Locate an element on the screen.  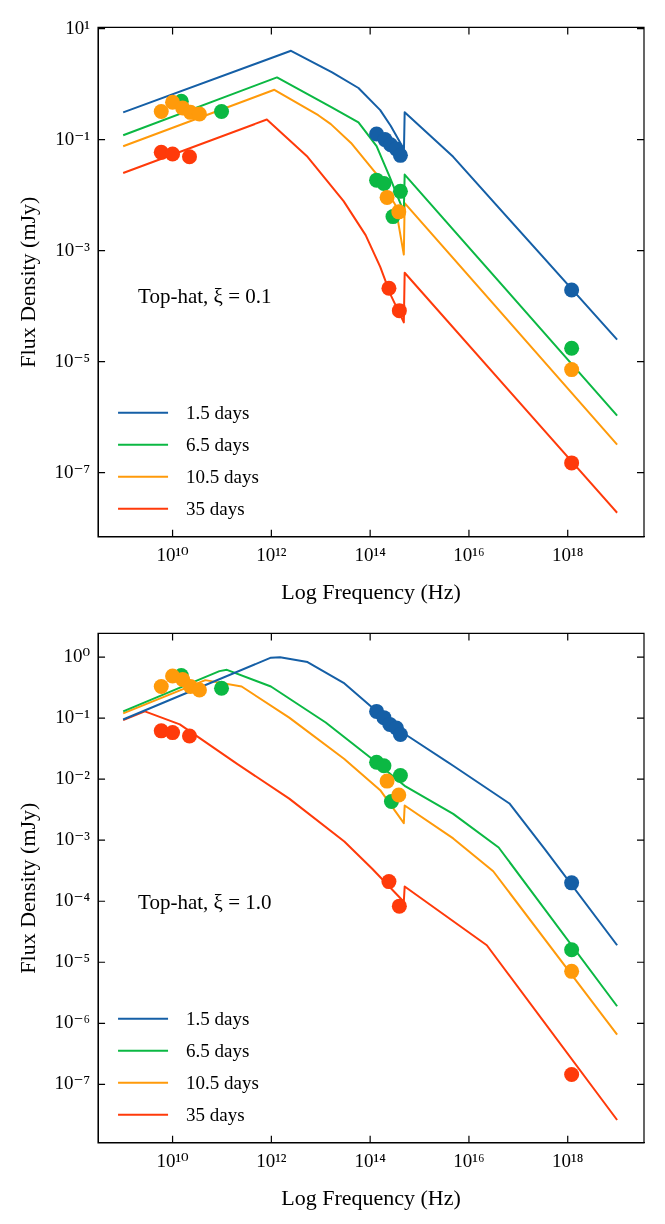
y-tick-label: 10¹ is located at coordinates (78, 27).